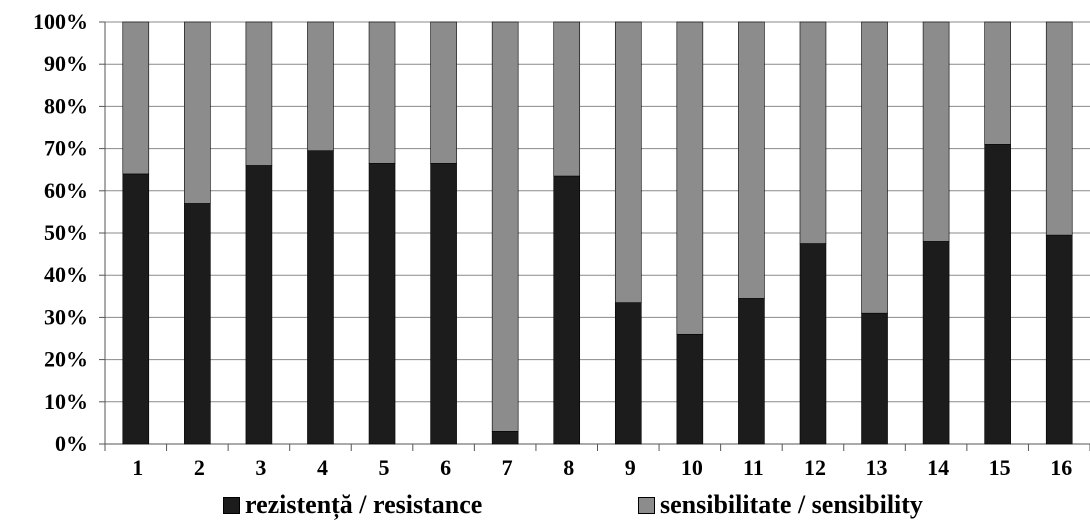 This screenshot has width=1090, height=525. I want to click on x-tick-label: 2, so click(199, 467).